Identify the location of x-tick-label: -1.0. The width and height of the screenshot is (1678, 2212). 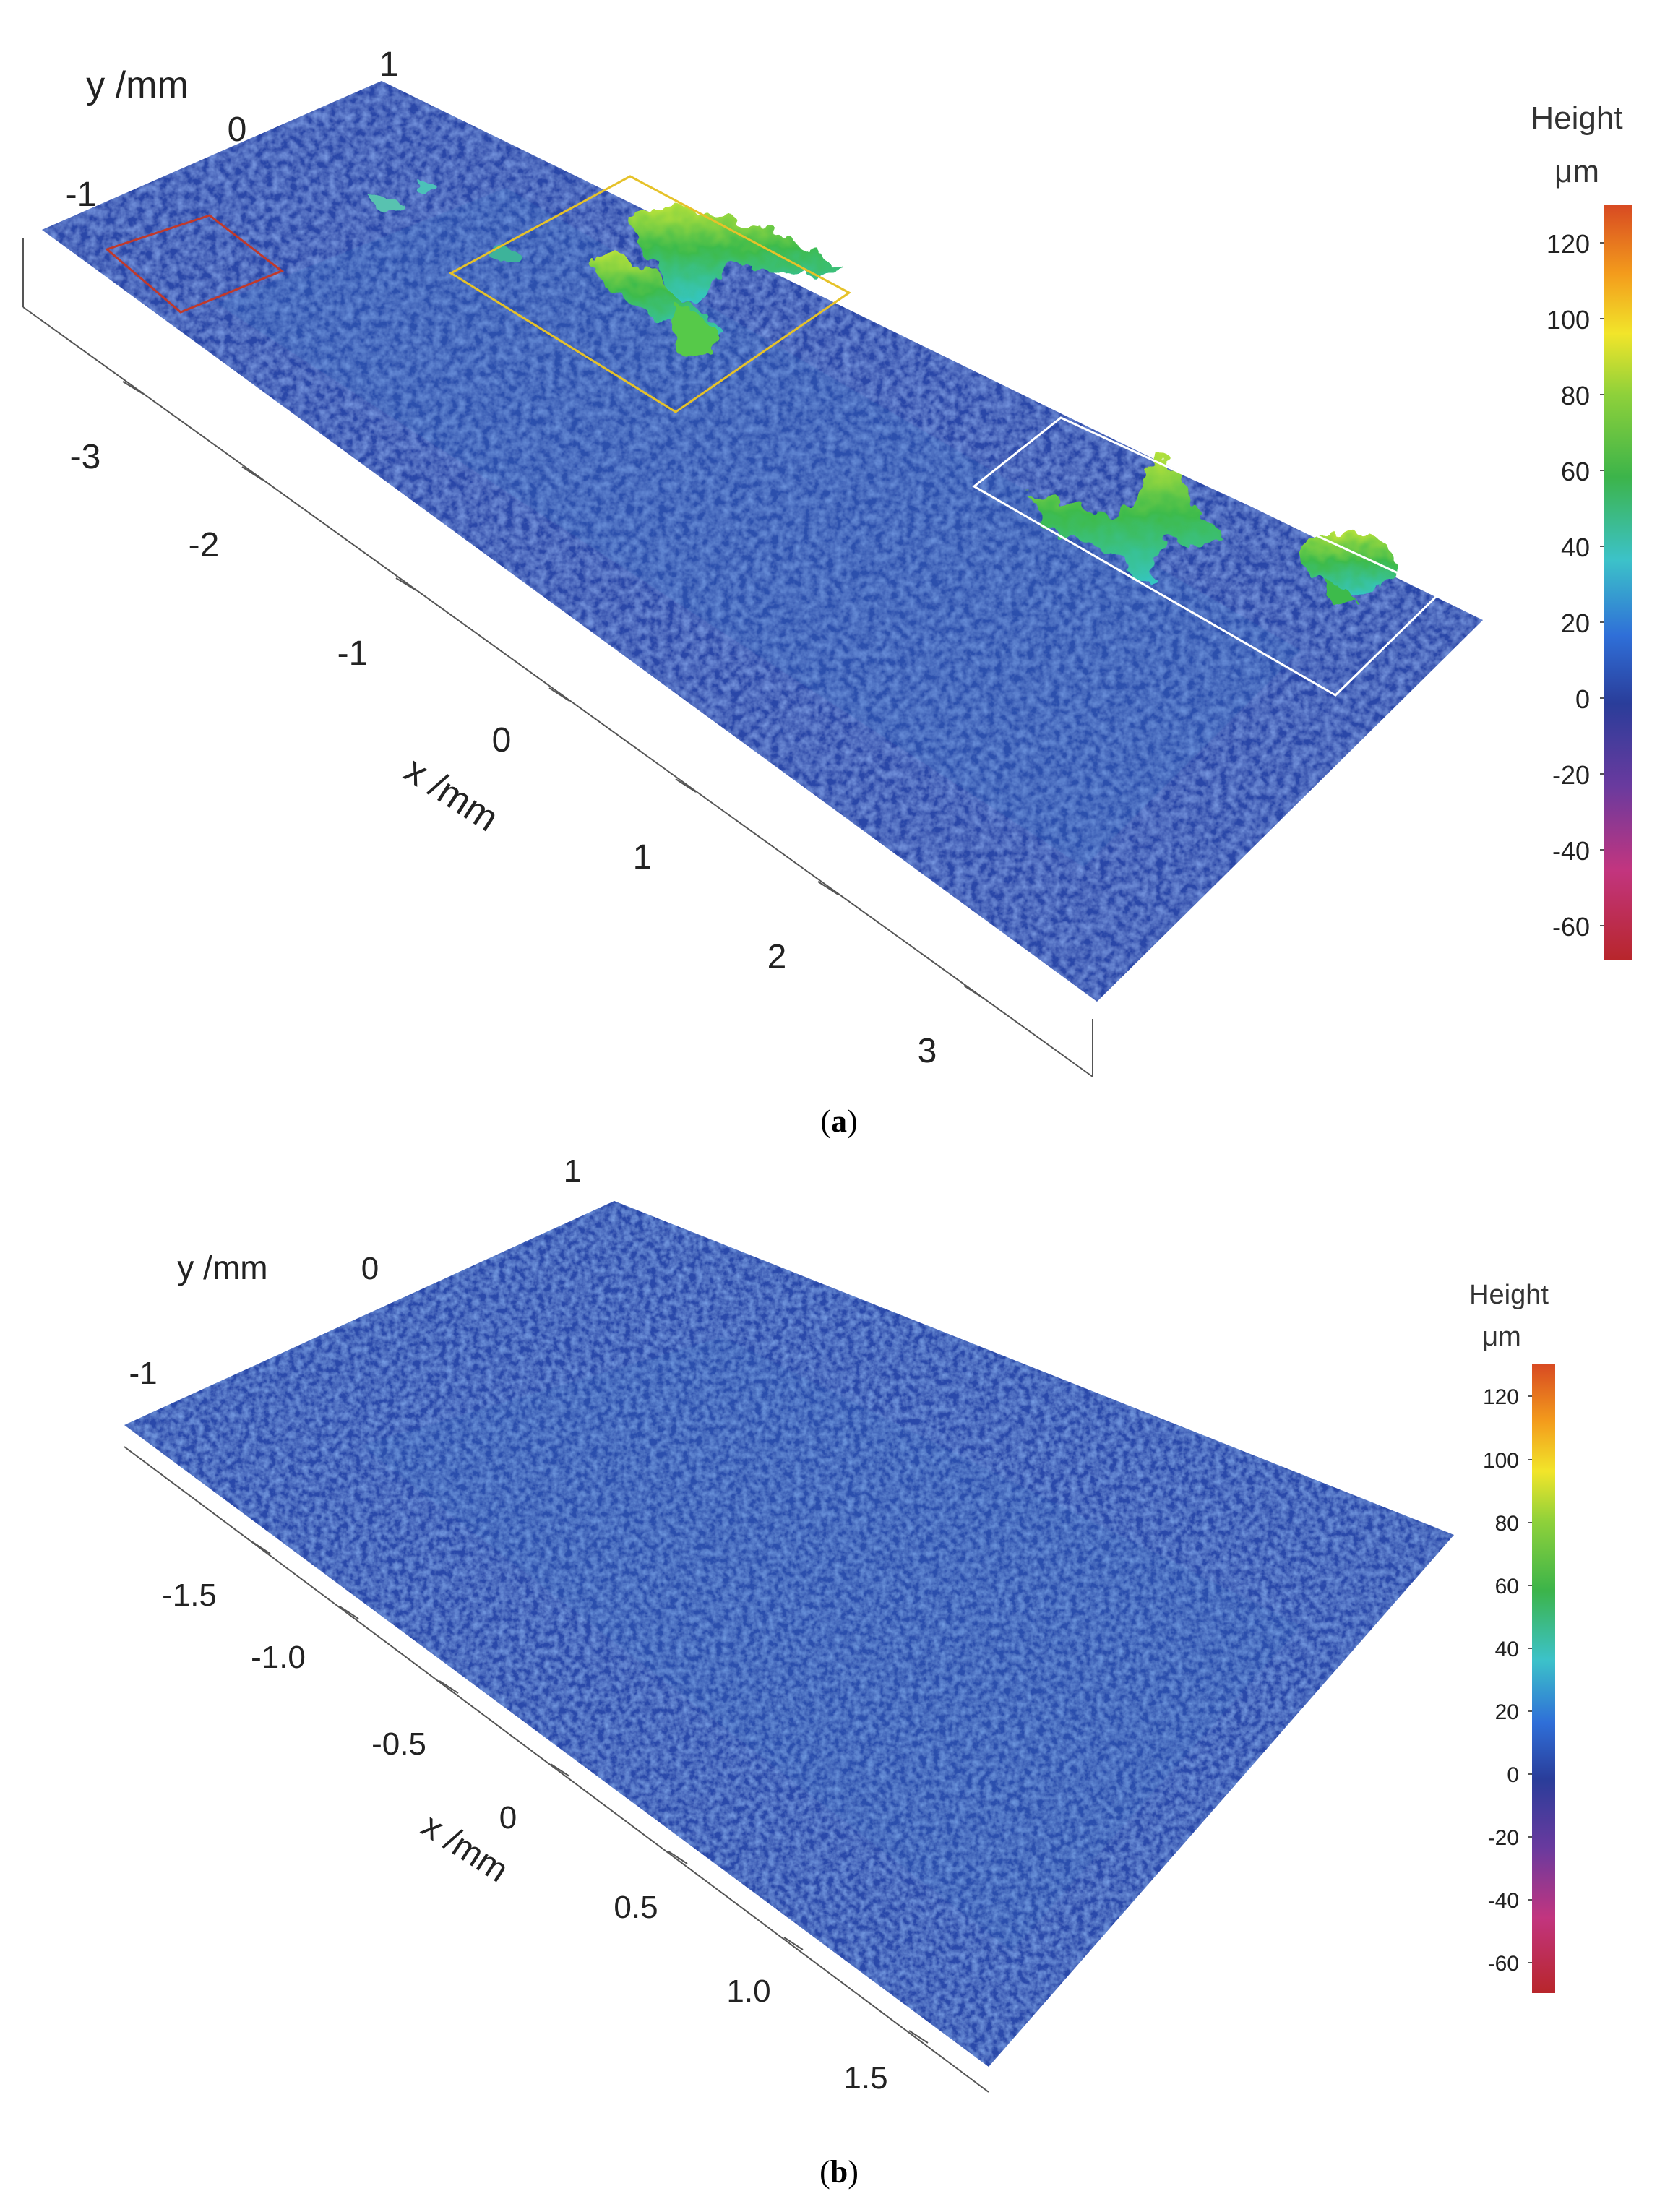
(278, 1657).